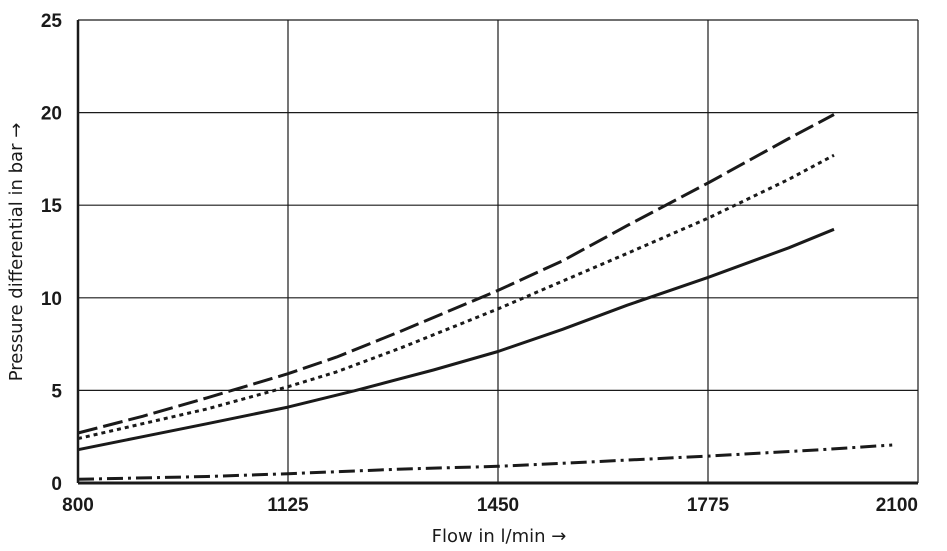 This screenshot has height=551, width=947. What do you see at coordinates (52, 206) in the screenshot?
I see `y-tick-label: 15` at bounding box center [52, 206].